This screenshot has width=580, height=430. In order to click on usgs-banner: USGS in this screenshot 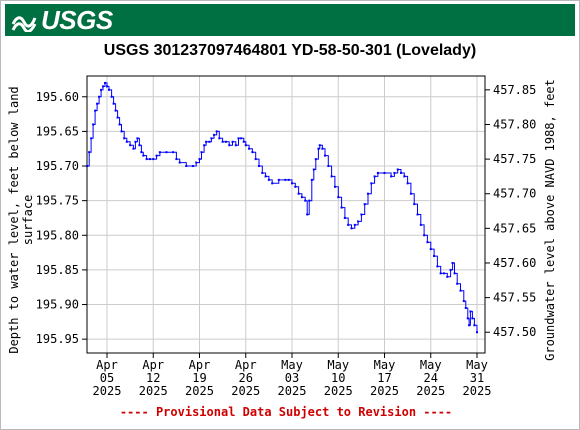, I will do `click(290, 20)`.